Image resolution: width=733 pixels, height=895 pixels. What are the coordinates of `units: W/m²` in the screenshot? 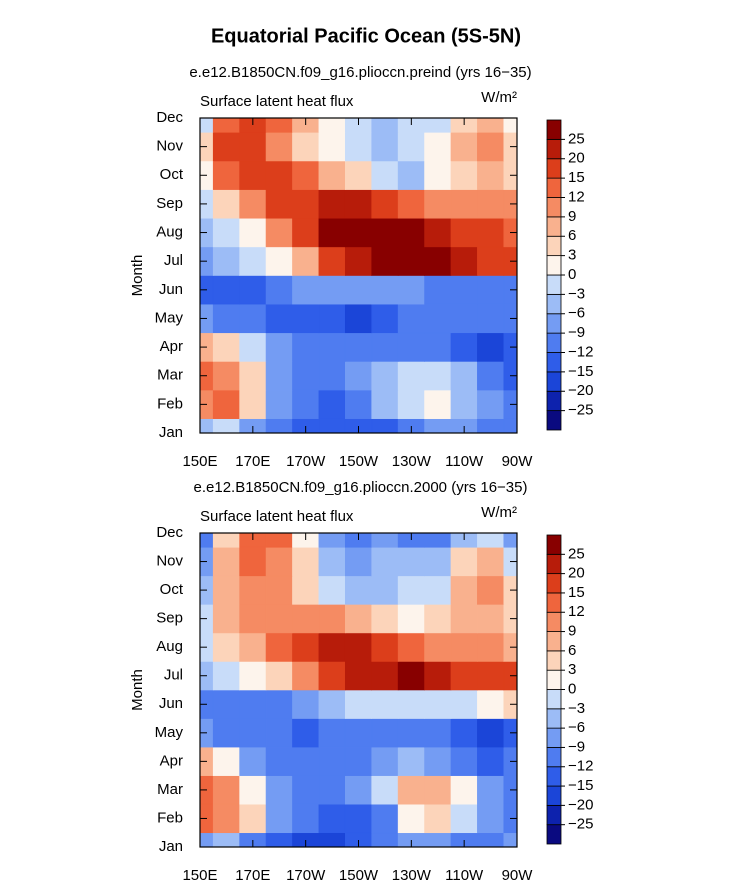 It's located at (499, 512).